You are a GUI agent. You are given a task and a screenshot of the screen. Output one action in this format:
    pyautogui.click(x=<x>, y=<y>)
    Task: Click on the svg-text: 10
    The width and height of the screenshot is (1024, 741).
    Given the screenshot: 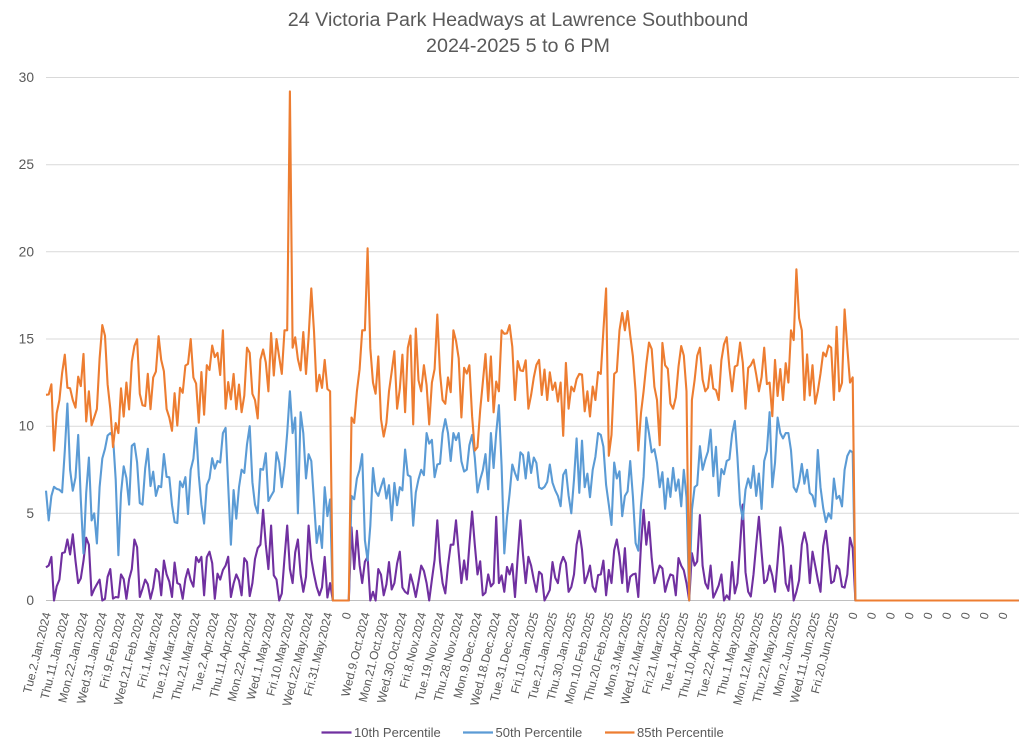 What is the action you would take?
    pyautogui.click(x=27, y=426)
    